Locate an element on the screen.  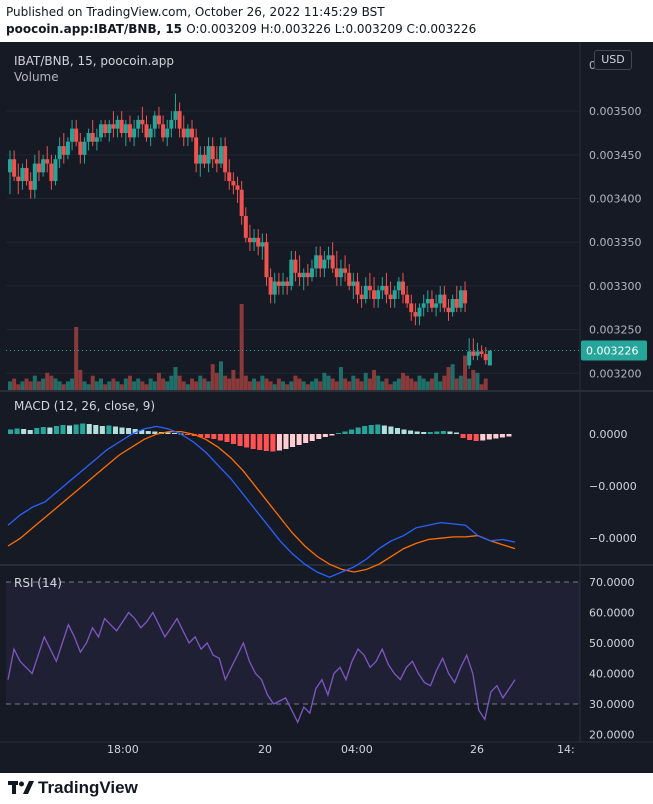
price-tick-label: 0.003250 is located at coordinates (615, 330).